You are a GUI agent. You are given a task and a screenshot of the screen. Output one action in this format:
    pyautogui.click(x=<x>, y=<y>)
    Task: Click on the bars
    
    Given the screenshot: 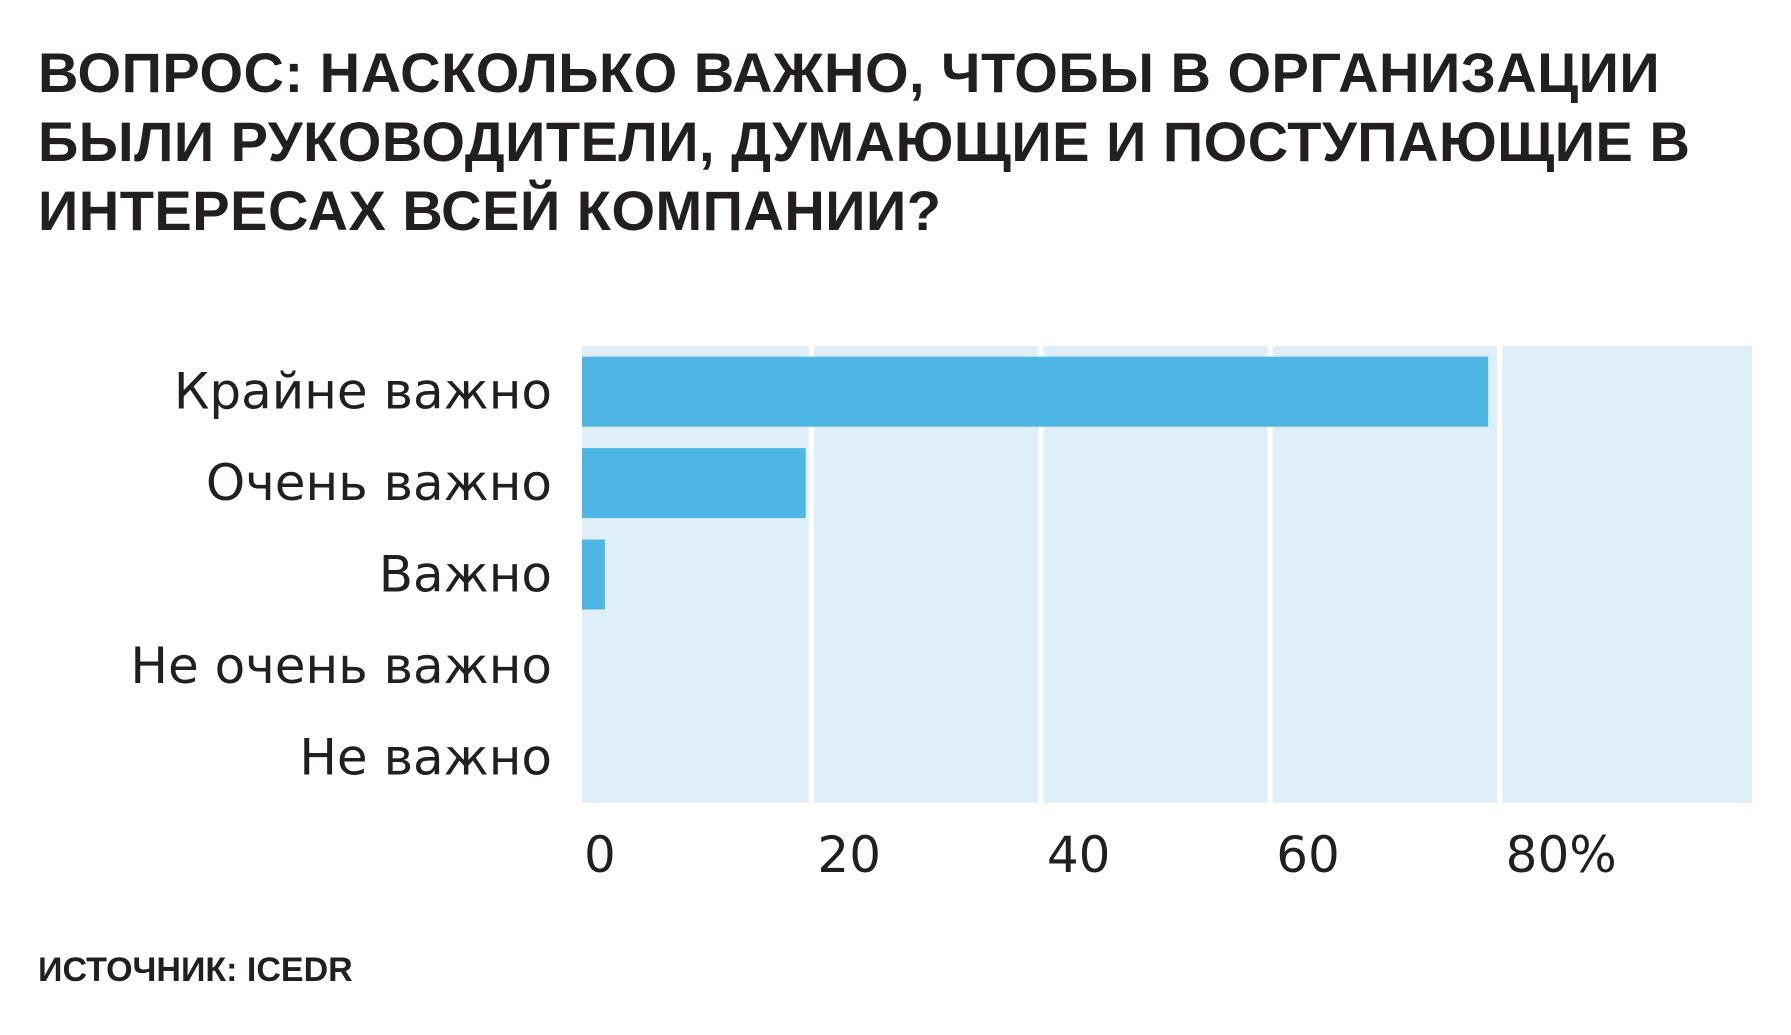 What is the action you would take?
    pyautogui.click(x=1035, y=483)
    